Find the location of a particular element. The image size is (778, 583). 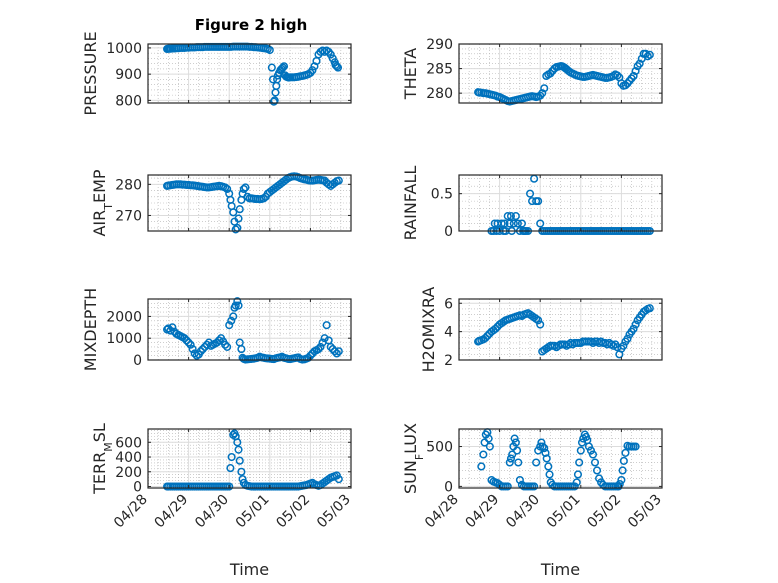

yaxis-label: PRESSURE is located at coordinates (90, 73).